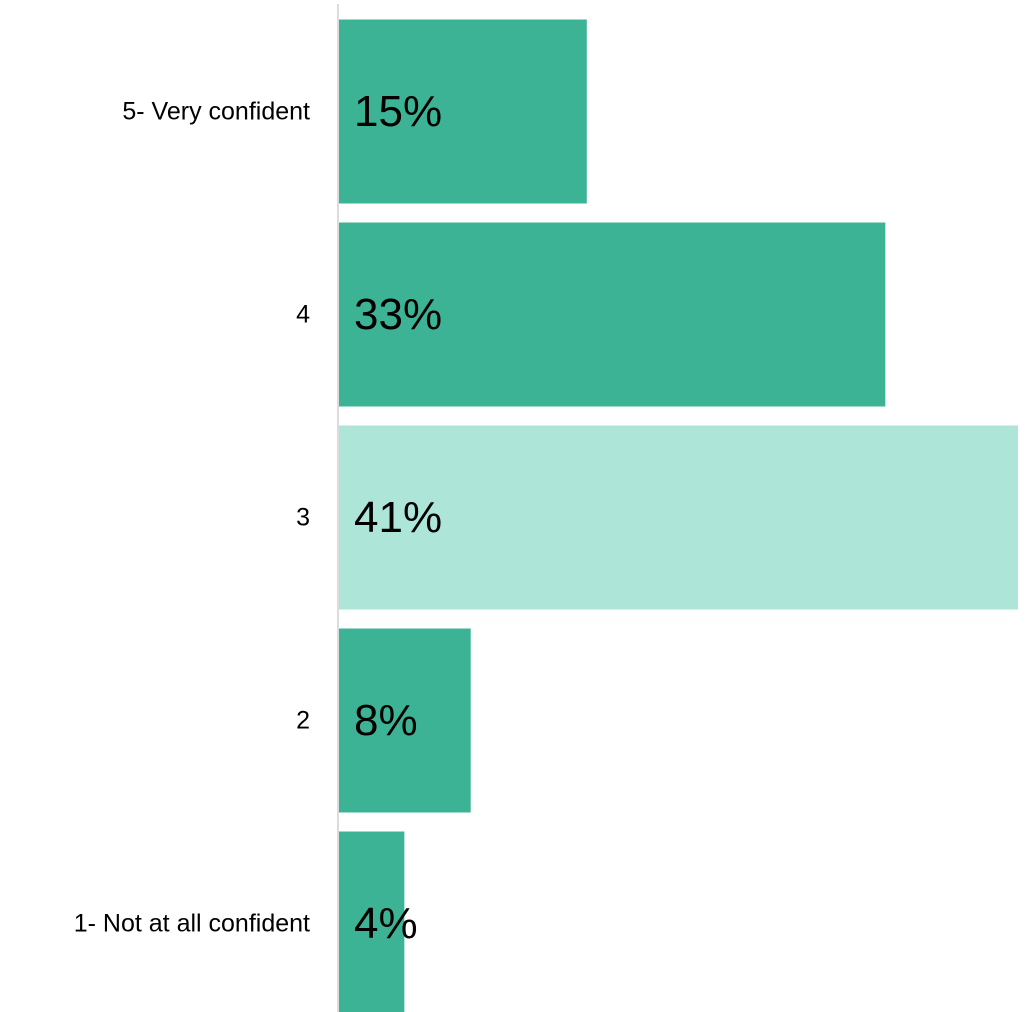 This screenshot has height=1012, width=1028. Describe the element at coordinates (303, 721) in the screenshot. I see `category-label: 2` at that location.